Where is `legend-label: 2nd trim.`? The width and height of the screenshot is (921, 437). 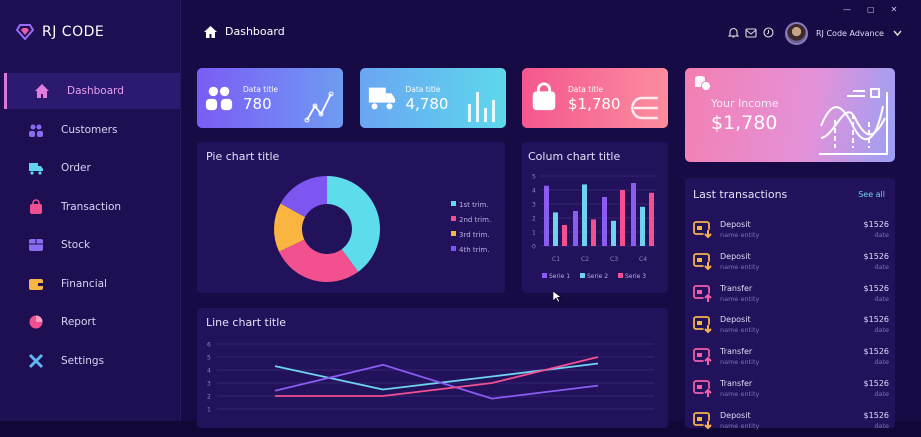
legend-label: 2nd trim. is located at coordinates (475, 220).